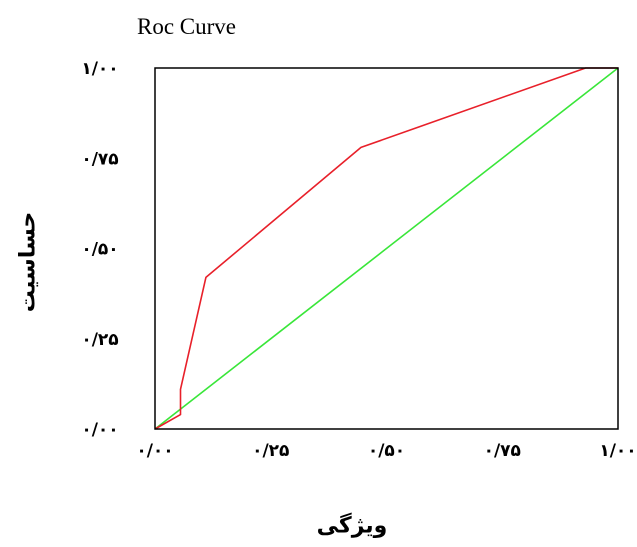 The image size is (637, 547). Describe the element at coordinates (270, 451) in the screenshot. I see `x-tick-label: ۰/۲۵` at that location.